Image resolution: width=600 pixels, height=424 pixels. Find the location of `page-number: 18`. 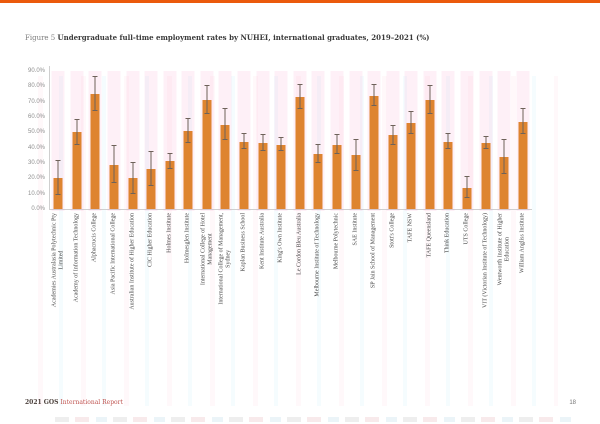

page-number: 18 is located at coordinates (572, 403).